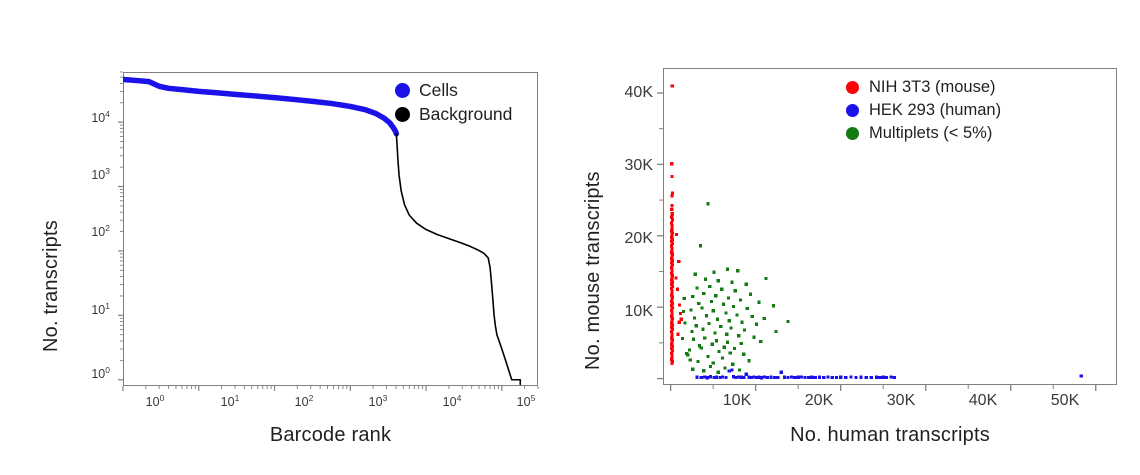  What do you see at coordinates (1065, 400) in the screenshot?
I see `xtick-label-right-50k: 50K` at bounding box center [1065, 400].